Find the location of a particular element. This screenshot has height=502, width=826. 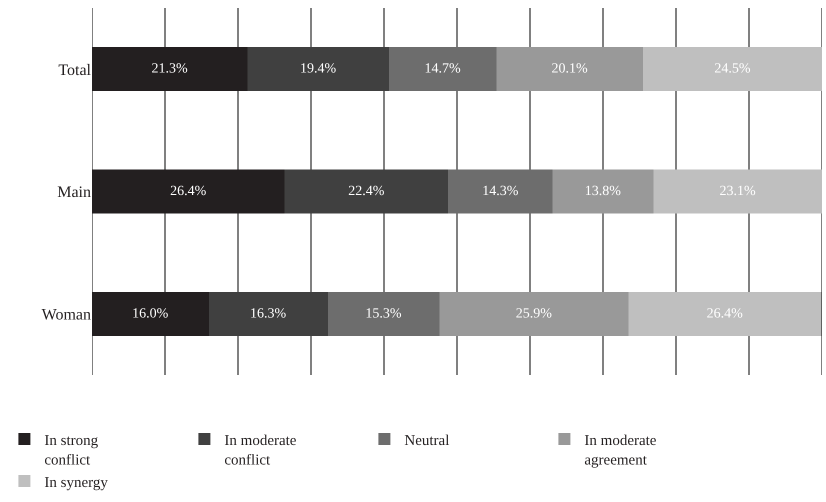

data-label: 24.5% is located at coordinates (732, 69).